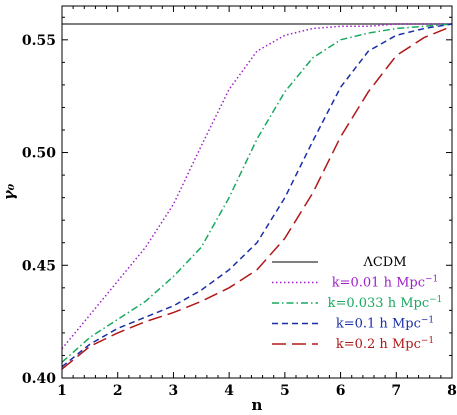 This screenshot has height=415, width=457. What do you see at coordinates (452, 391) in the screenshot?
I see `x-tick-label: 8` at bounding box center [452, 391].